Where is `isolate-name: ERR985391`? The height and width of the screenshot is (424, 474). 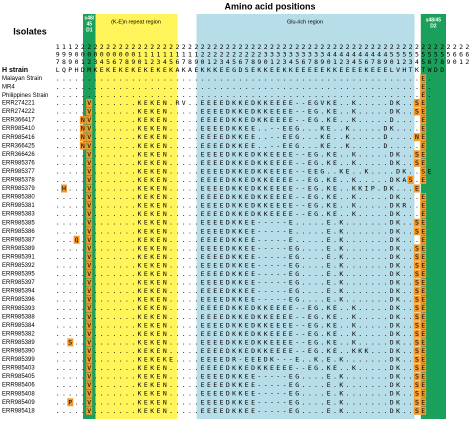 isolate-name: ERR985391 is located at coordinates (18, 257).